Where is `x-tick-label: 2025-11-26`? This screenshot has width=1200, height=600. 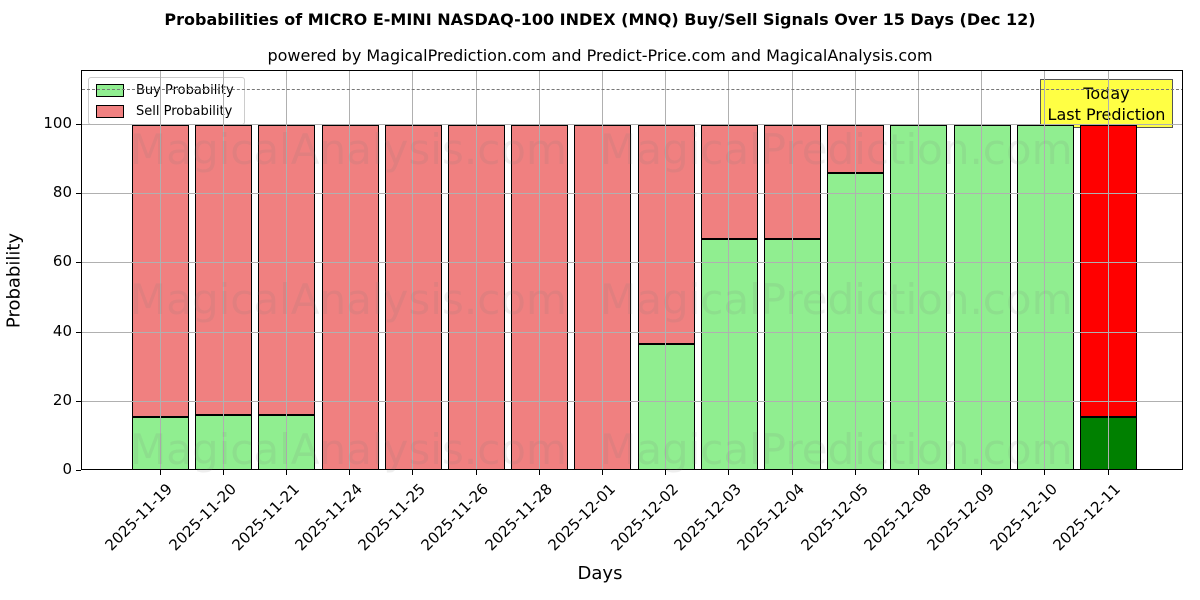
x-tick-label: 2025-11-26 is located at coordinates (455, 517).